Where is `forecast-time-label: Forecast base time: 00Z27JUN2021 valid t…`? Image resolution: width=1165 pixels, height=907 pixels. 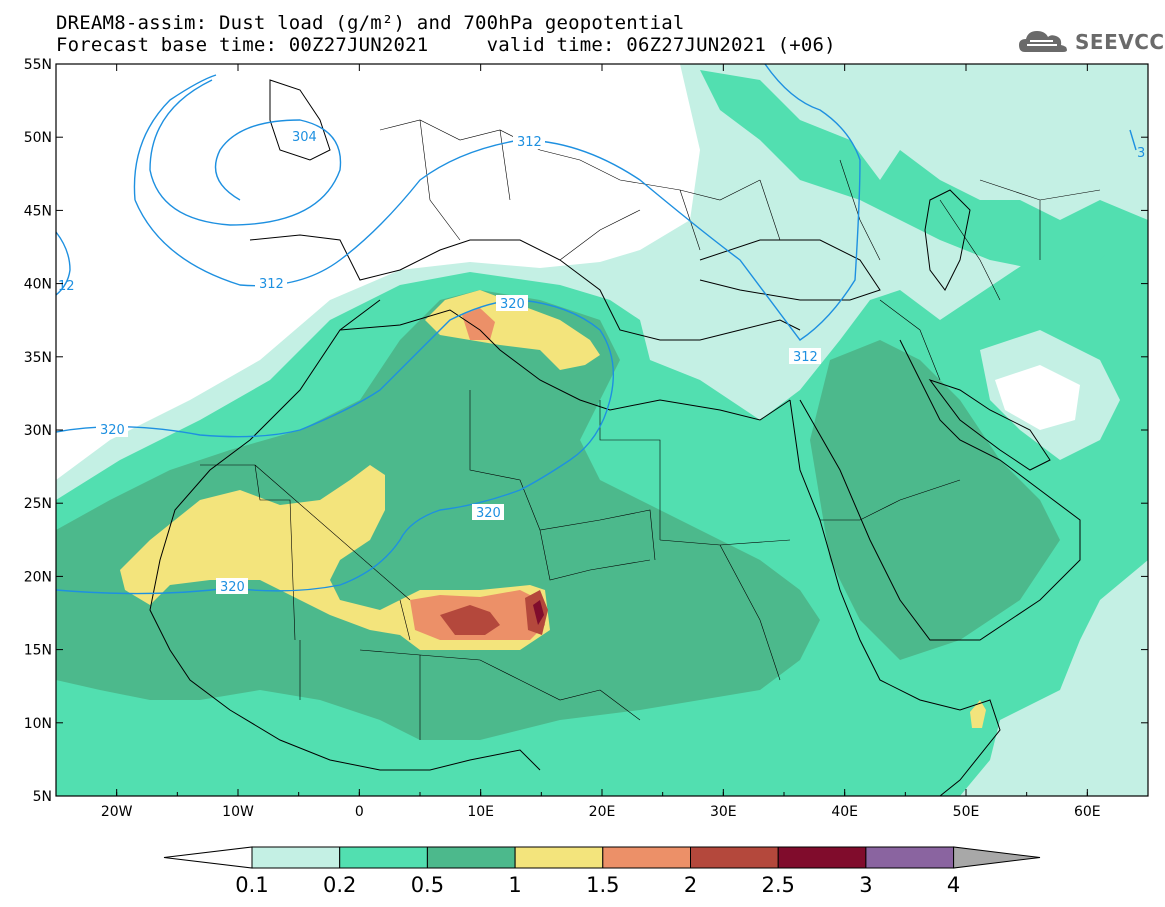 forecast-time-label: Forecast base time: 00Z27JUN2021 valid t… is located at coordinates (446, 45).